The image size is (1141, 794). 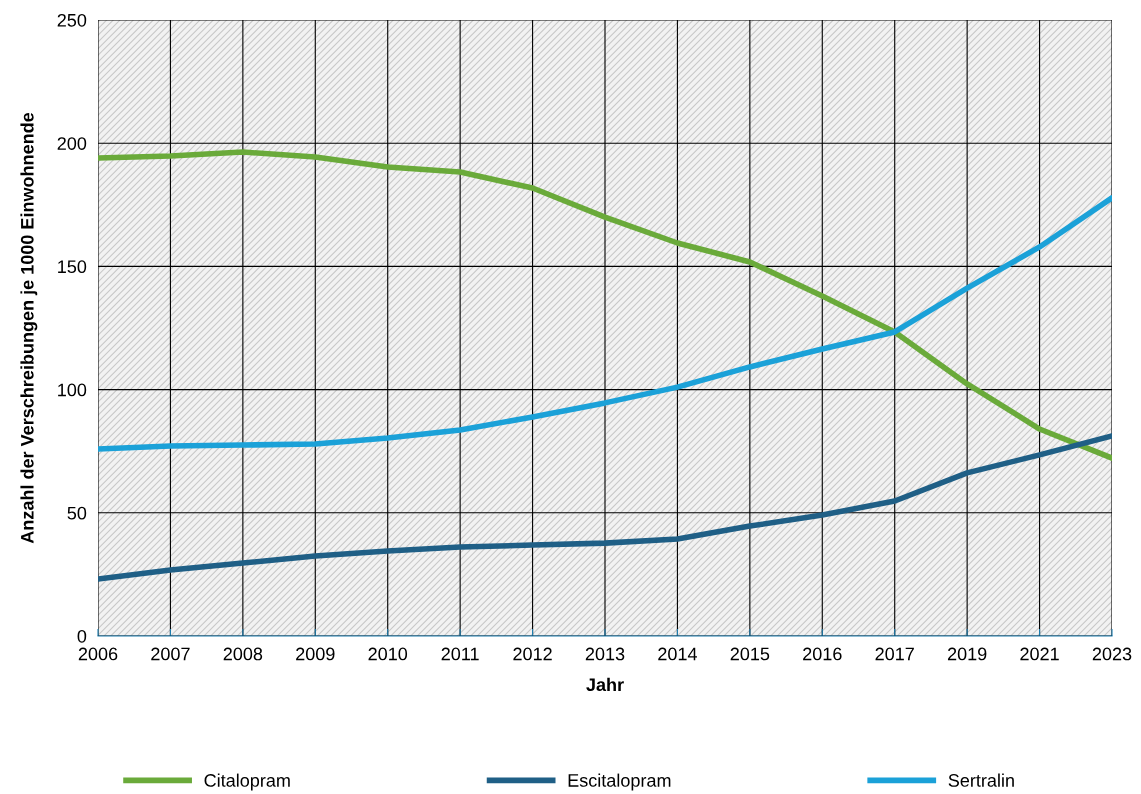 I want to click on x-tick-label: 2015, so click(x=750, y=654).